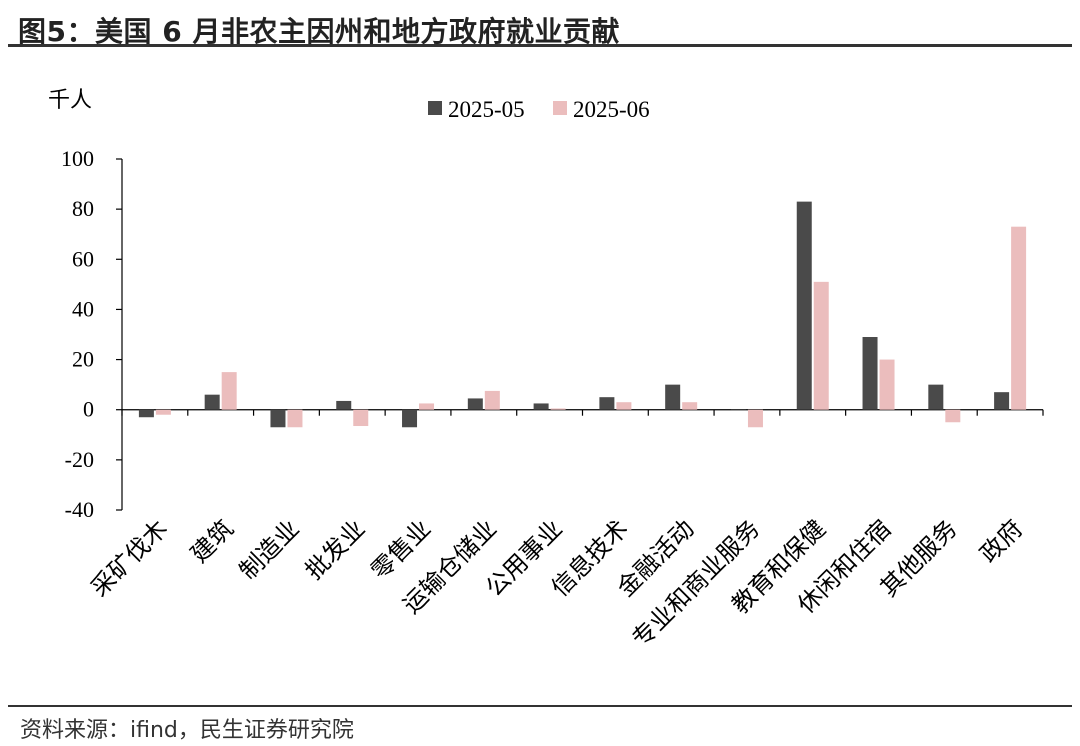  Describe the element at coordinates (335, 549) in the screenshot. I see `x-category-label: 批发业` at that location.